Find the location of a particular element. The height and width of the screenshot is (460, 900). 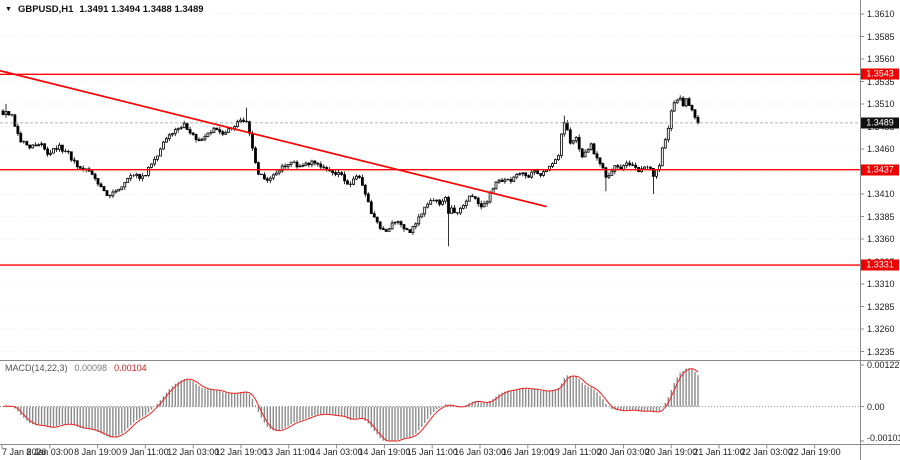

price-tick-label: 1.3310 is located at coordinates (881, 284).